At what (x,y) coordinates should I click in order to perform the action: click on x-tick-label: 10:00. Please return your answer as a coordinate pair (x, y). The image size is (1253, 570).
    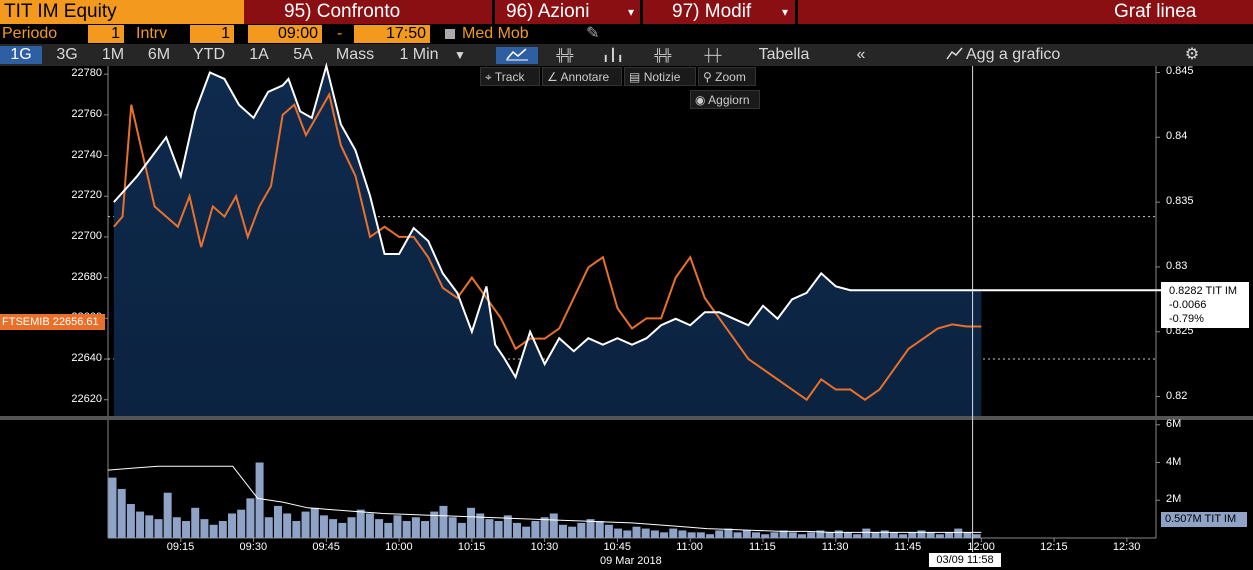
    Looking at the image, I should click on (399, 547).